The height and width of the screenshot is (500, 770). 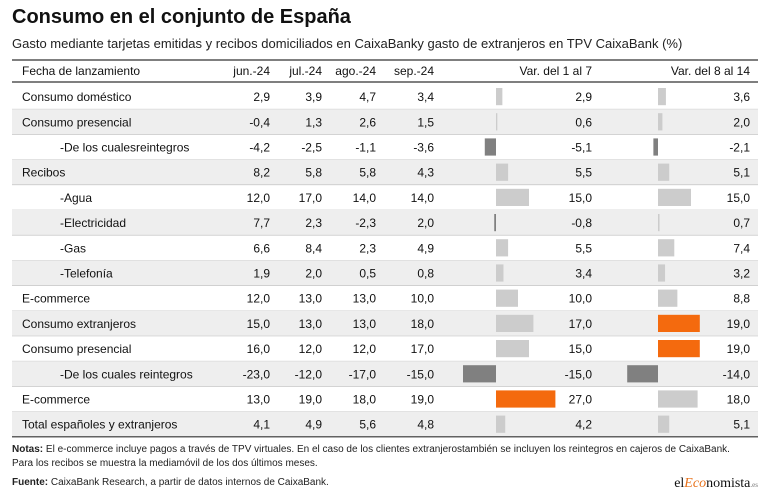 What do you see at coordinates (309, 374) in the screenshot?
I see `month-value: -12,0` at bounding box center [309, 374].